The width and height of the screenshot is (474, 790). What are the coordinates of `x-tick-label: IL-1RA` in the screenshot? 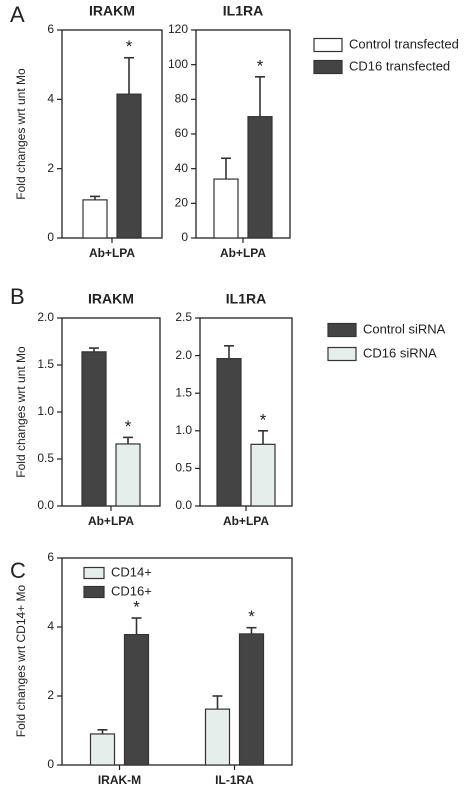 It's located at (234, 779).